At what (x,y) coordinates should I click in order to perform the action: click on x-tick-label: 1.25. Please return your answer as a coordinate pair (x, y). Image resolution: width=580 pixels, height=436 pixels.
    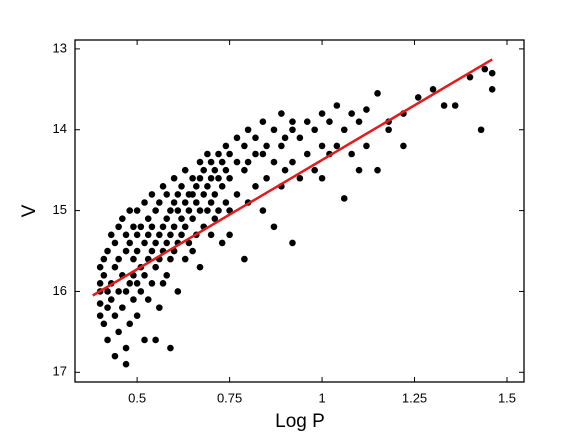
    Looking at the image, I should click on (414, 397).